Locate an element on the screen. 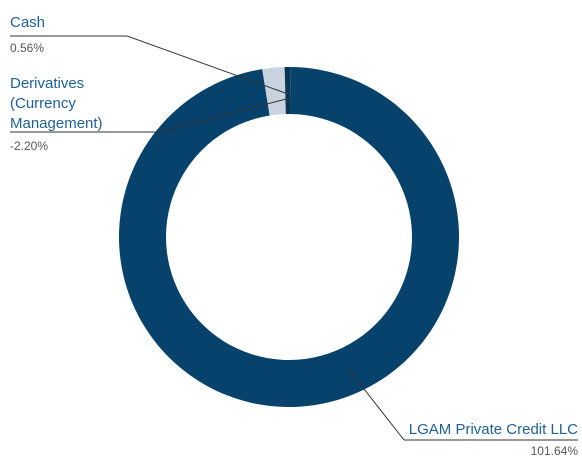 Image resolution: width=582 pixels, height=459 pixels. donut-slice-cash is located at coordinates (287, 90).